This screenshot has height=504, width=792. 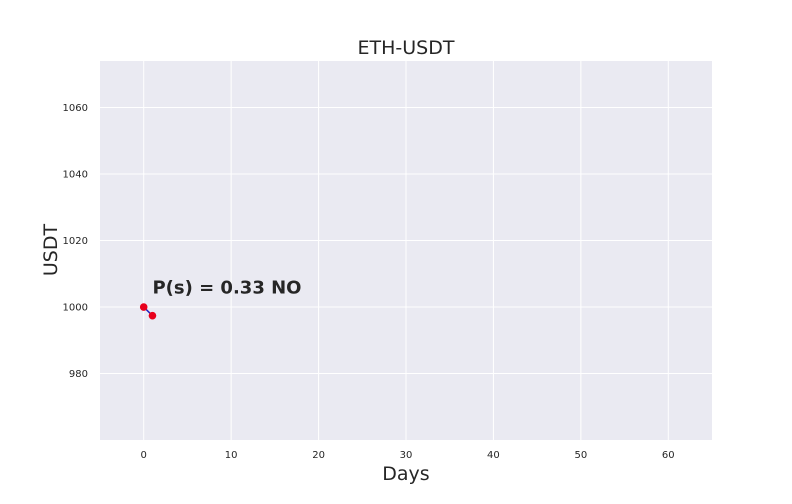 I want to click on y-tick-label: 1040, so click(x=75, y=175).